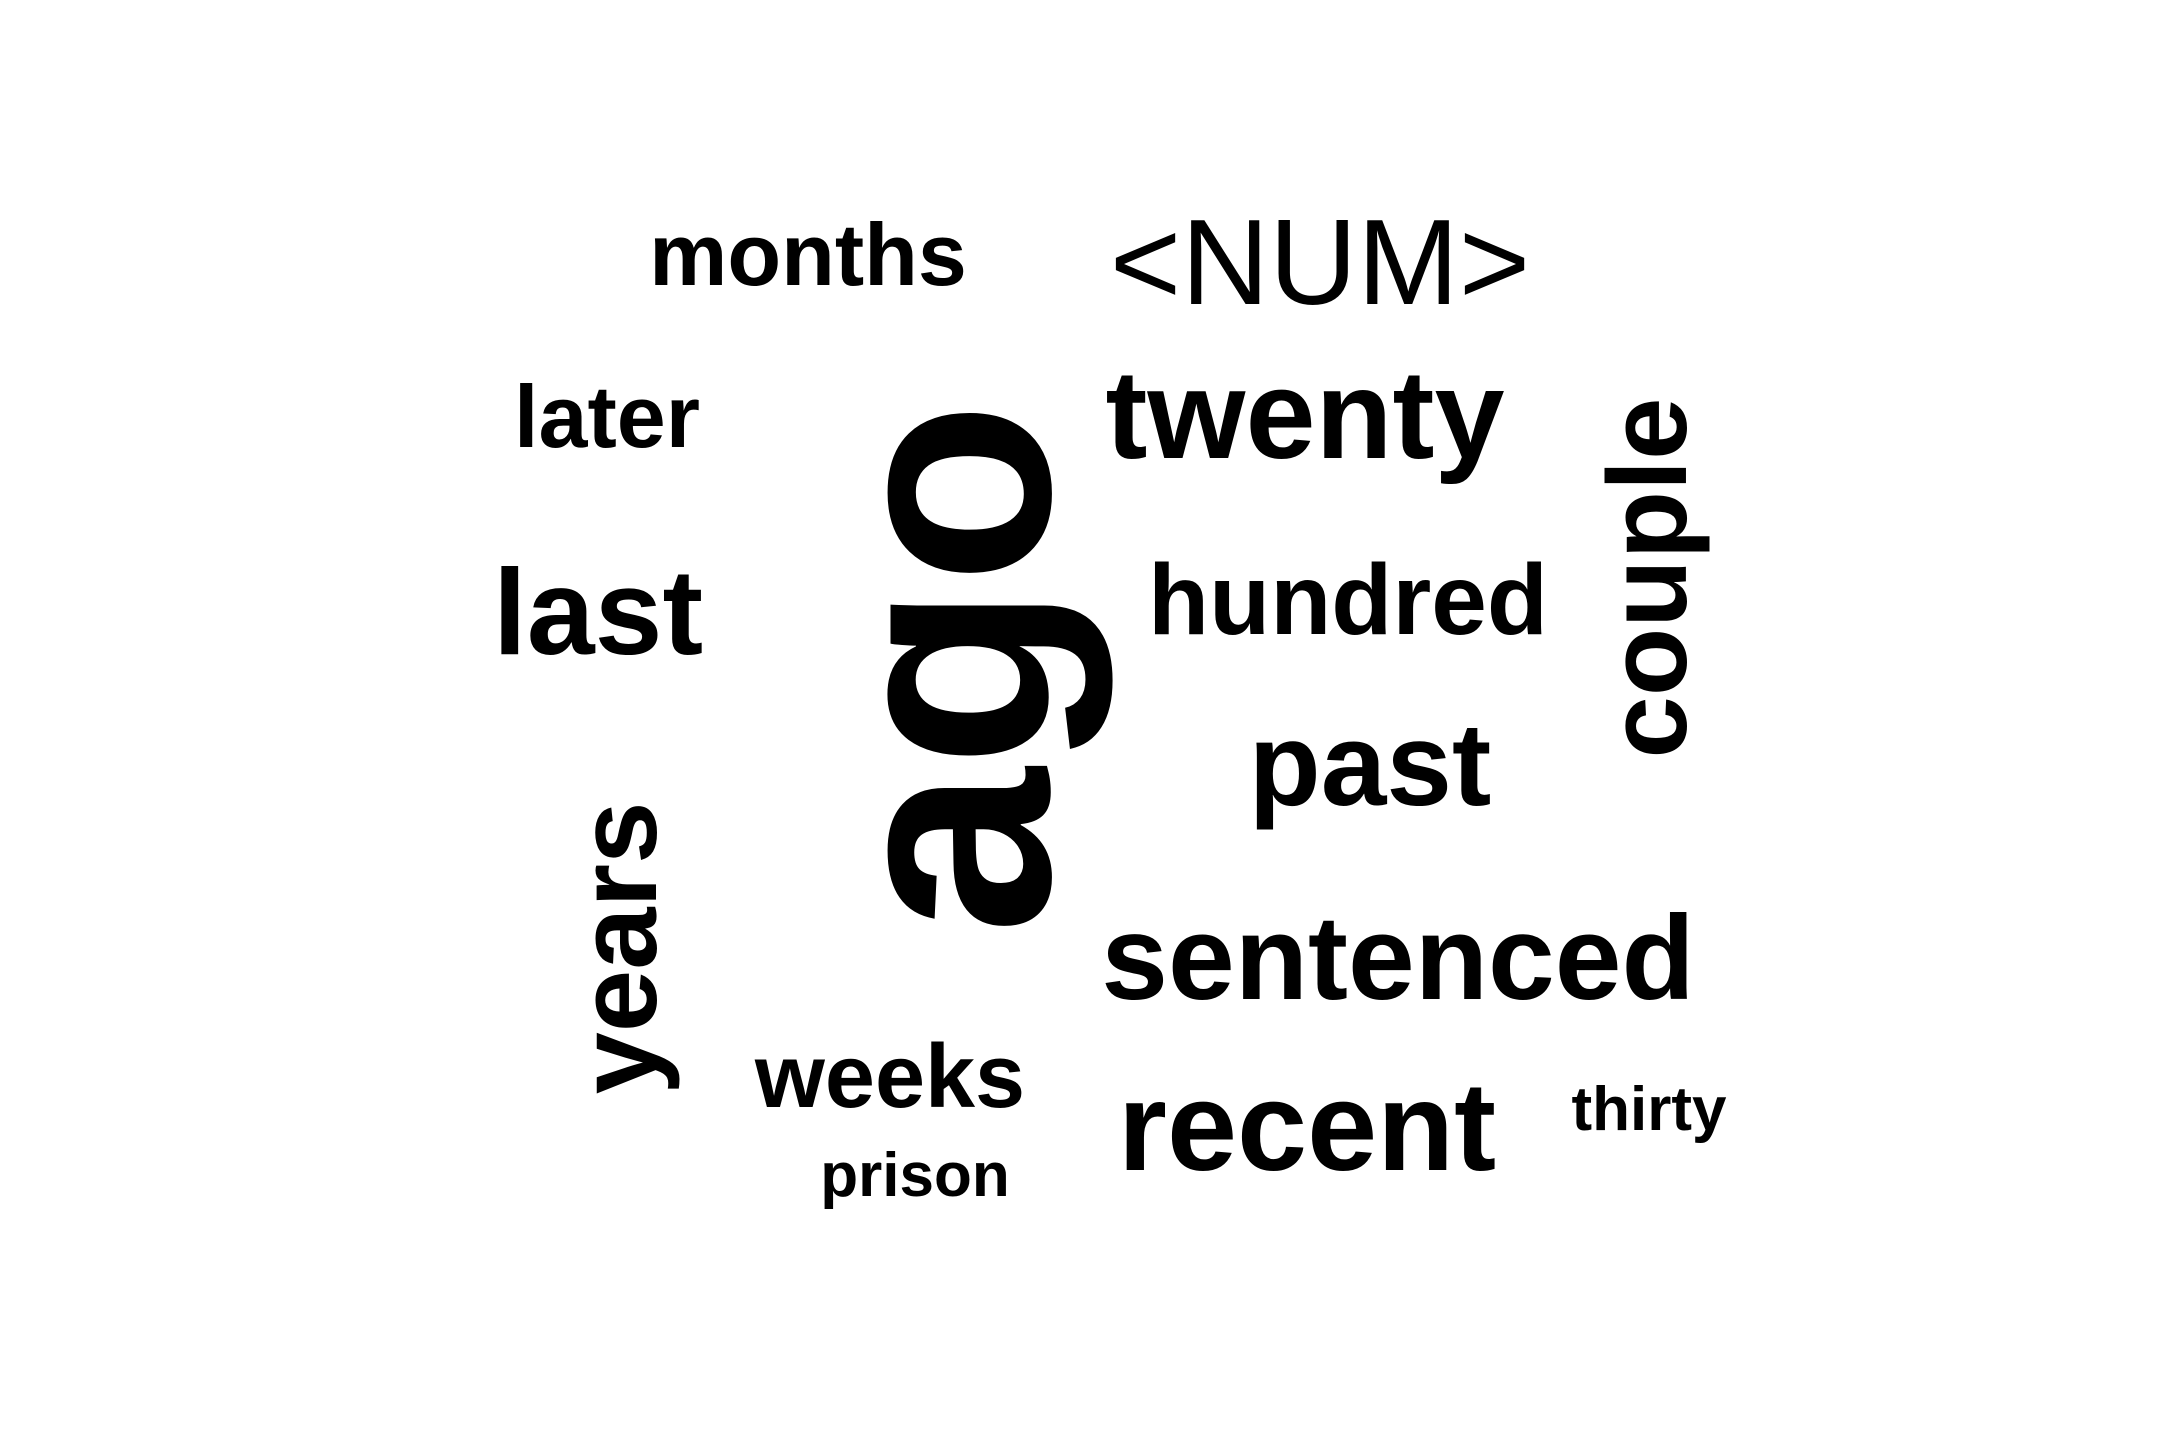 The image size is (2160, 1440). Describe the element at coordinates (1320, 262) in the screenshot. I see `word-num: <NUM>` at that location.